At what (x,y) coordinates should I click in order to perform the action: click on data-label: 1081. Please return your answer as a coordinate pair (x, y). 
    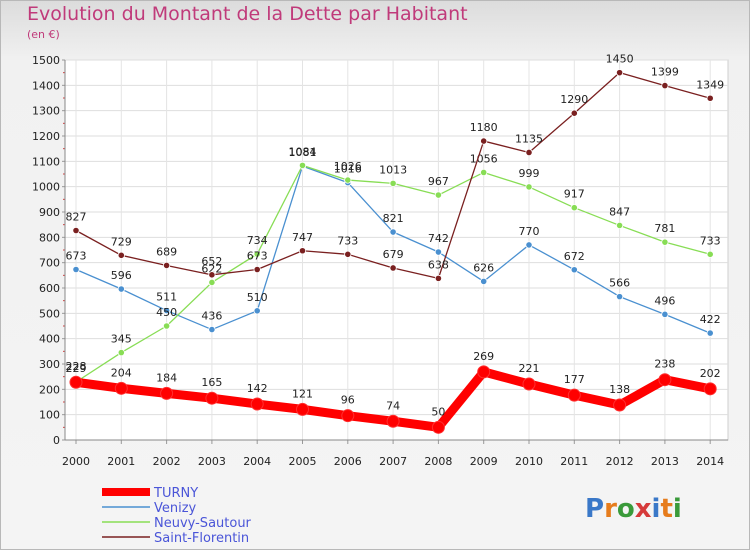
    Looking at the image, I should click on (303, 152).